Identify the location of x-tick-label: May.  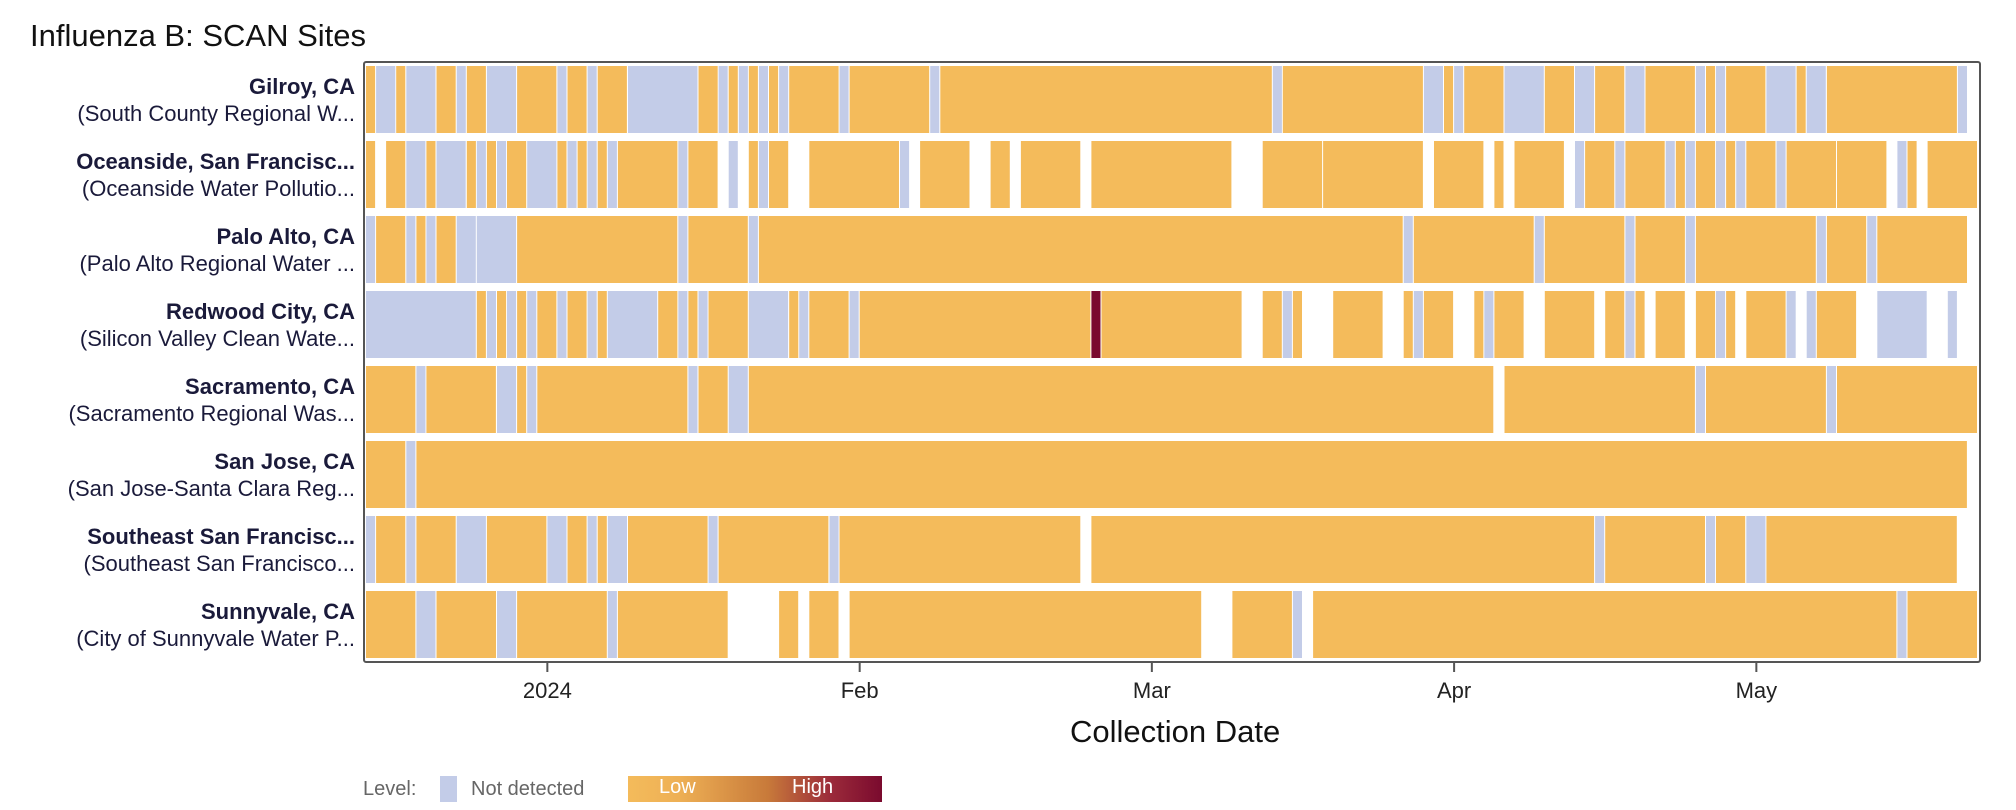
(1756, 690).